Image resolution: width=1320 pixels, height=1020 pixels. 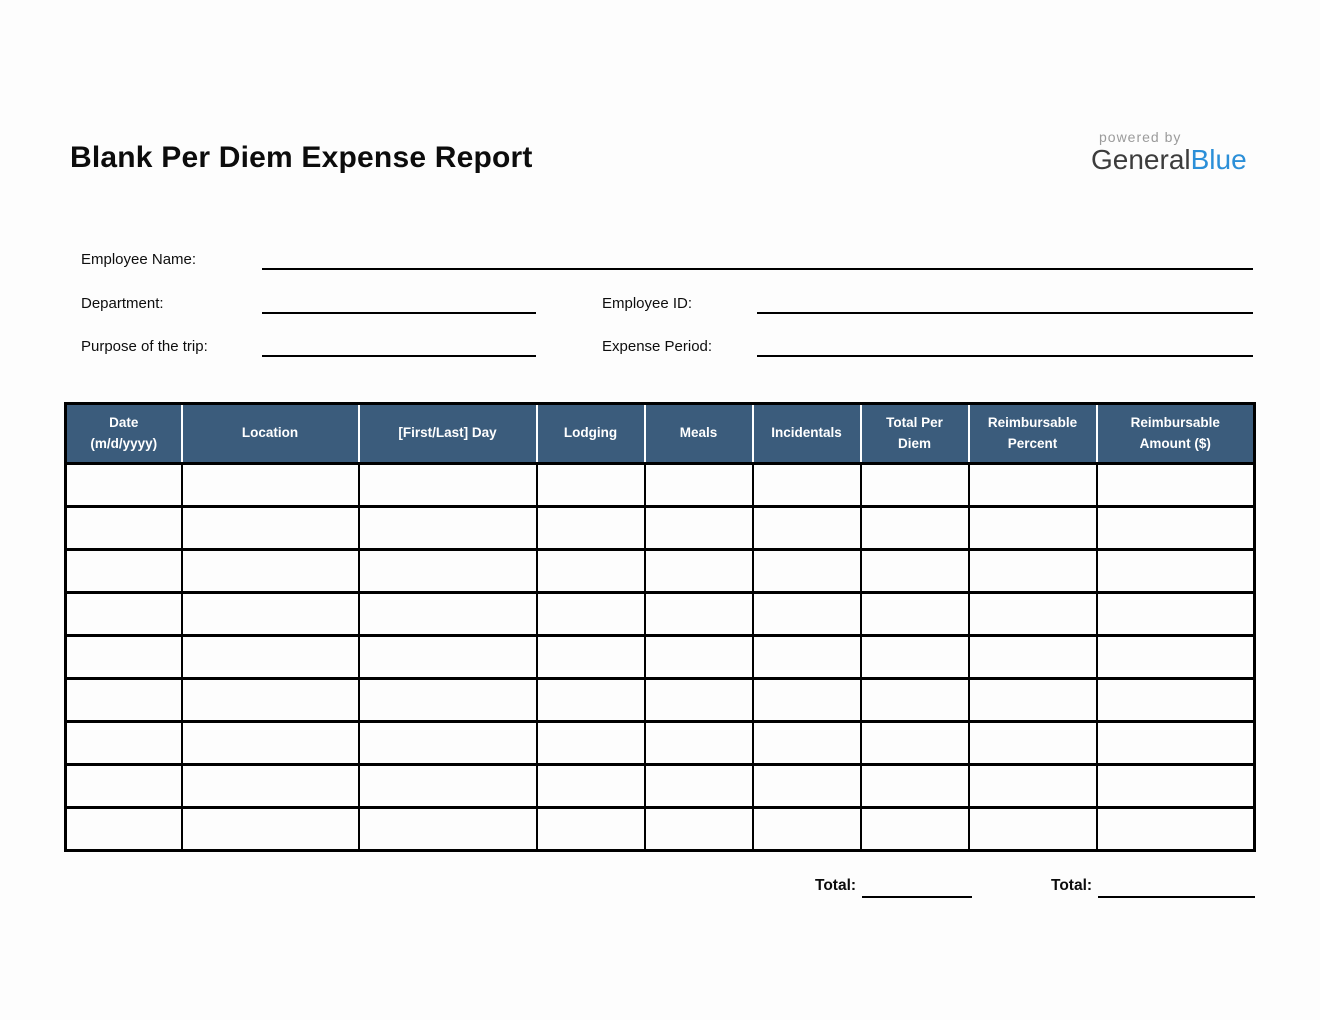 What do you see at coordinates (270, 433) in the screenshot?
I see `column-header-location: Location` at bounding box center [270, 433].